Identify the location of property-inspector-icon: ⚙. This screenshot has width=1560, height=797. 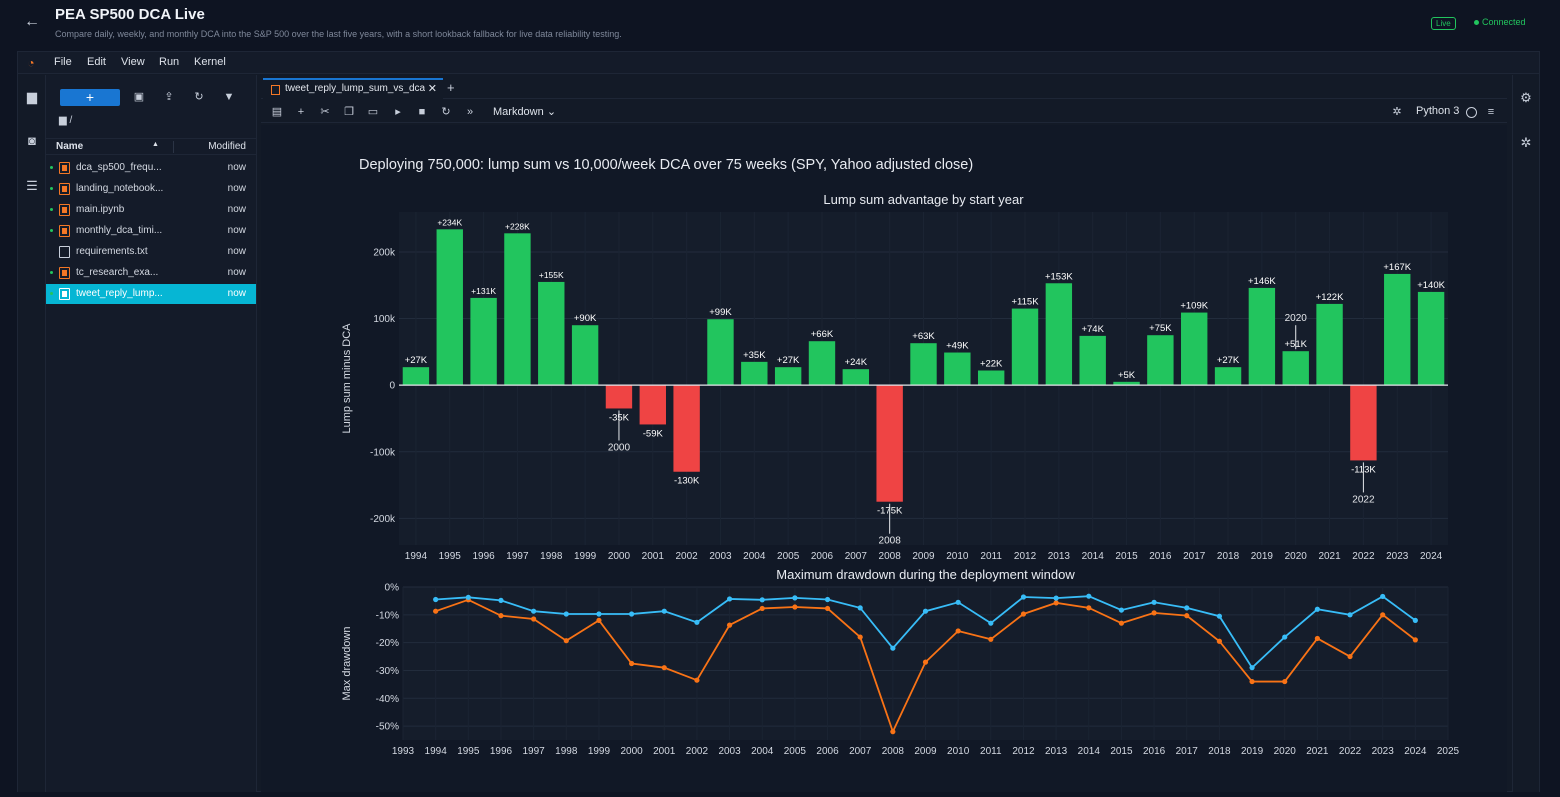
(1526, 97).